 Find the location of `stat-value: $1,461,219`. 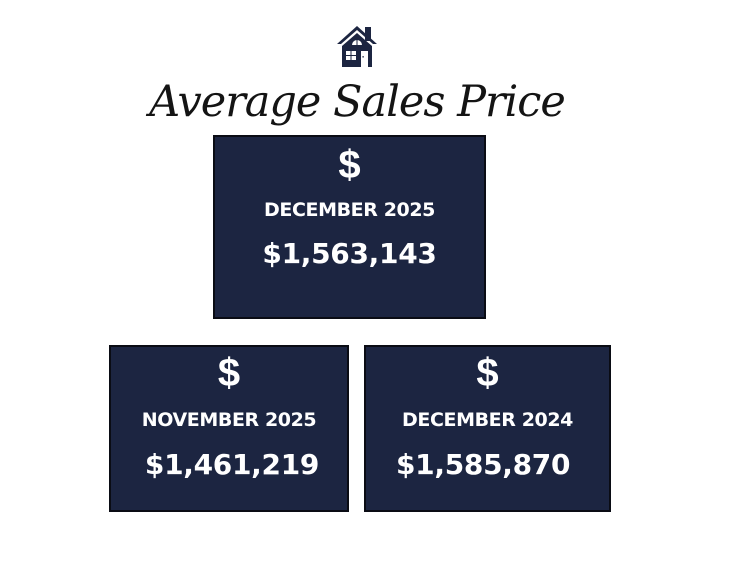

stat-value: $1,461,219 is located at coordinates (232, 464).